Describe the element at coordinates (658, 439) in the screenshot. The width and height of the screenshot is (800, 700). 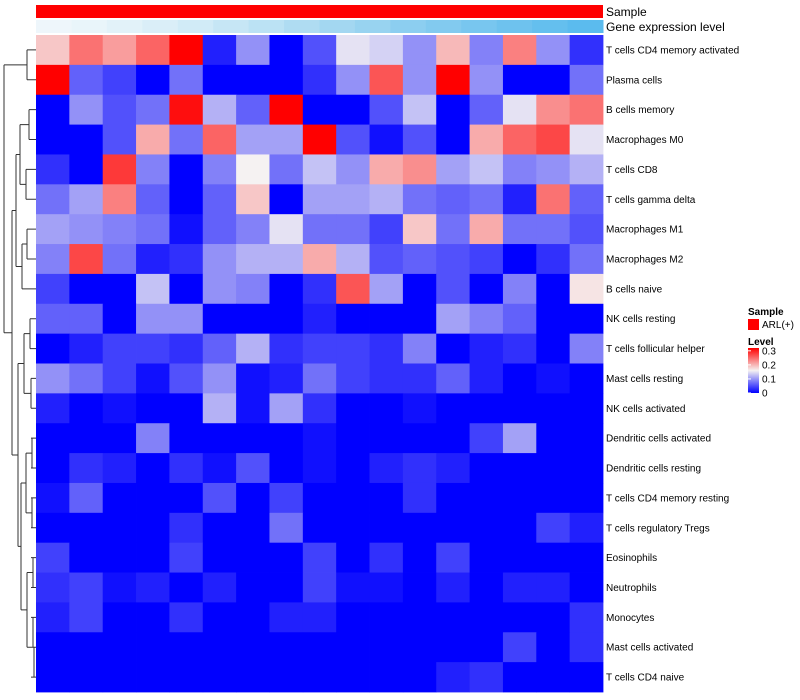
I see `row-label: Dendritic cells activated` at that location.